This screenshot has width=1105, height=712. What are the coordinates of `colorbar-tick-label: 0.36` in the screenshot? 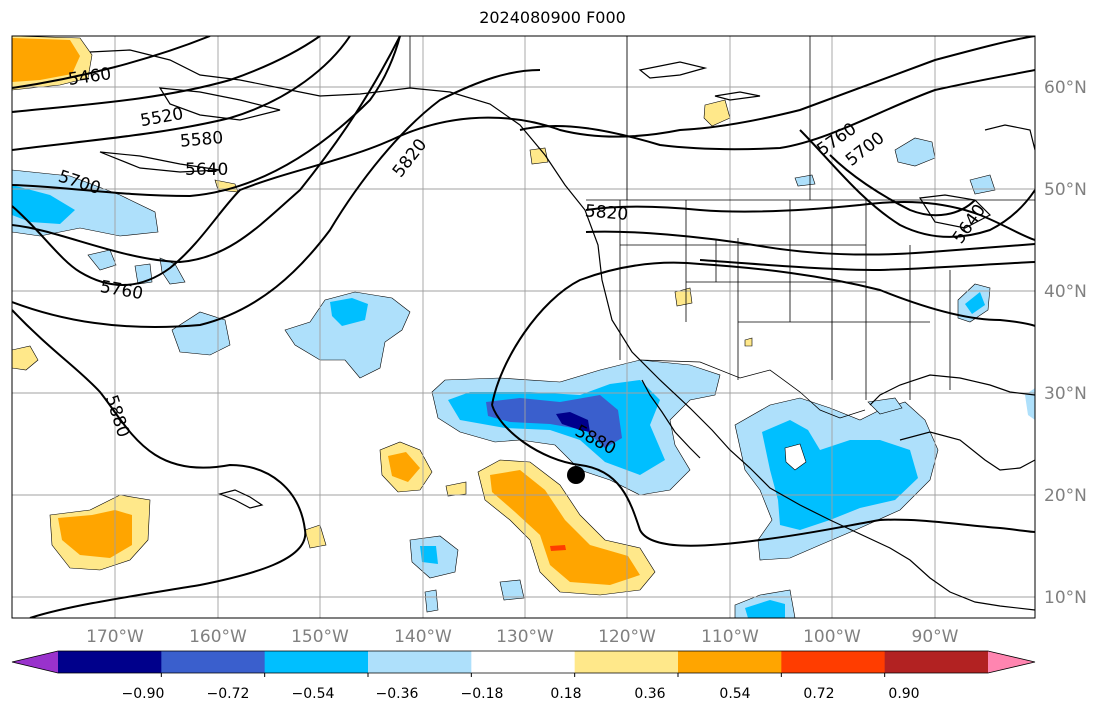 It's located at (649, 694).